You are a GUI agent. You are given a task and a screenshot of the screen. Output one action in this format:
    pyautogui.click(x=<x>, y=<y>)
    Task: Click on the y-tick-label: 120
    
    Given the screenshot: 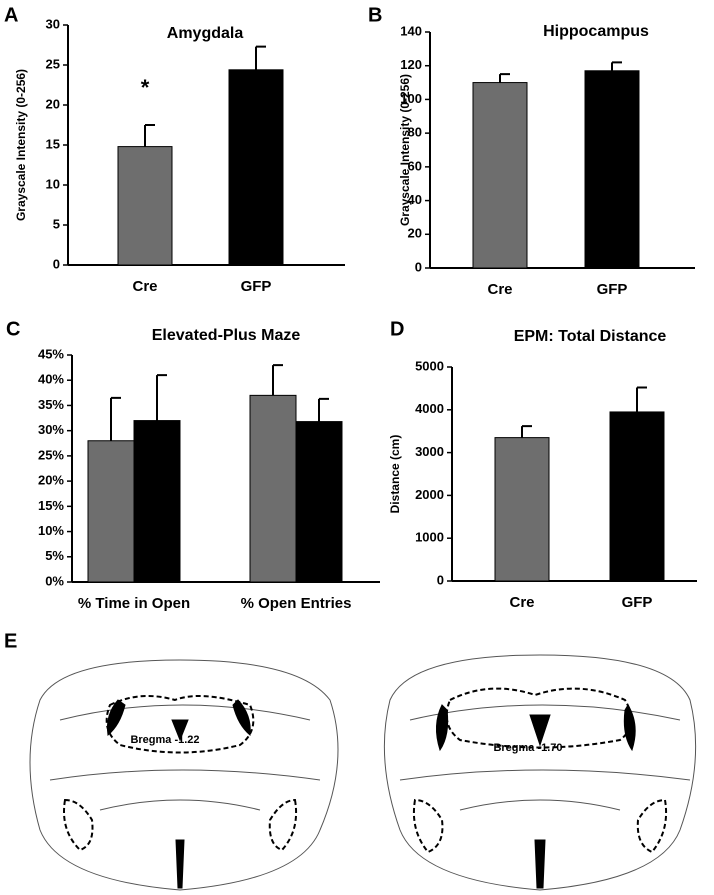 What is the action you would take?
    pyautogui.click(x=411, y=64)
    